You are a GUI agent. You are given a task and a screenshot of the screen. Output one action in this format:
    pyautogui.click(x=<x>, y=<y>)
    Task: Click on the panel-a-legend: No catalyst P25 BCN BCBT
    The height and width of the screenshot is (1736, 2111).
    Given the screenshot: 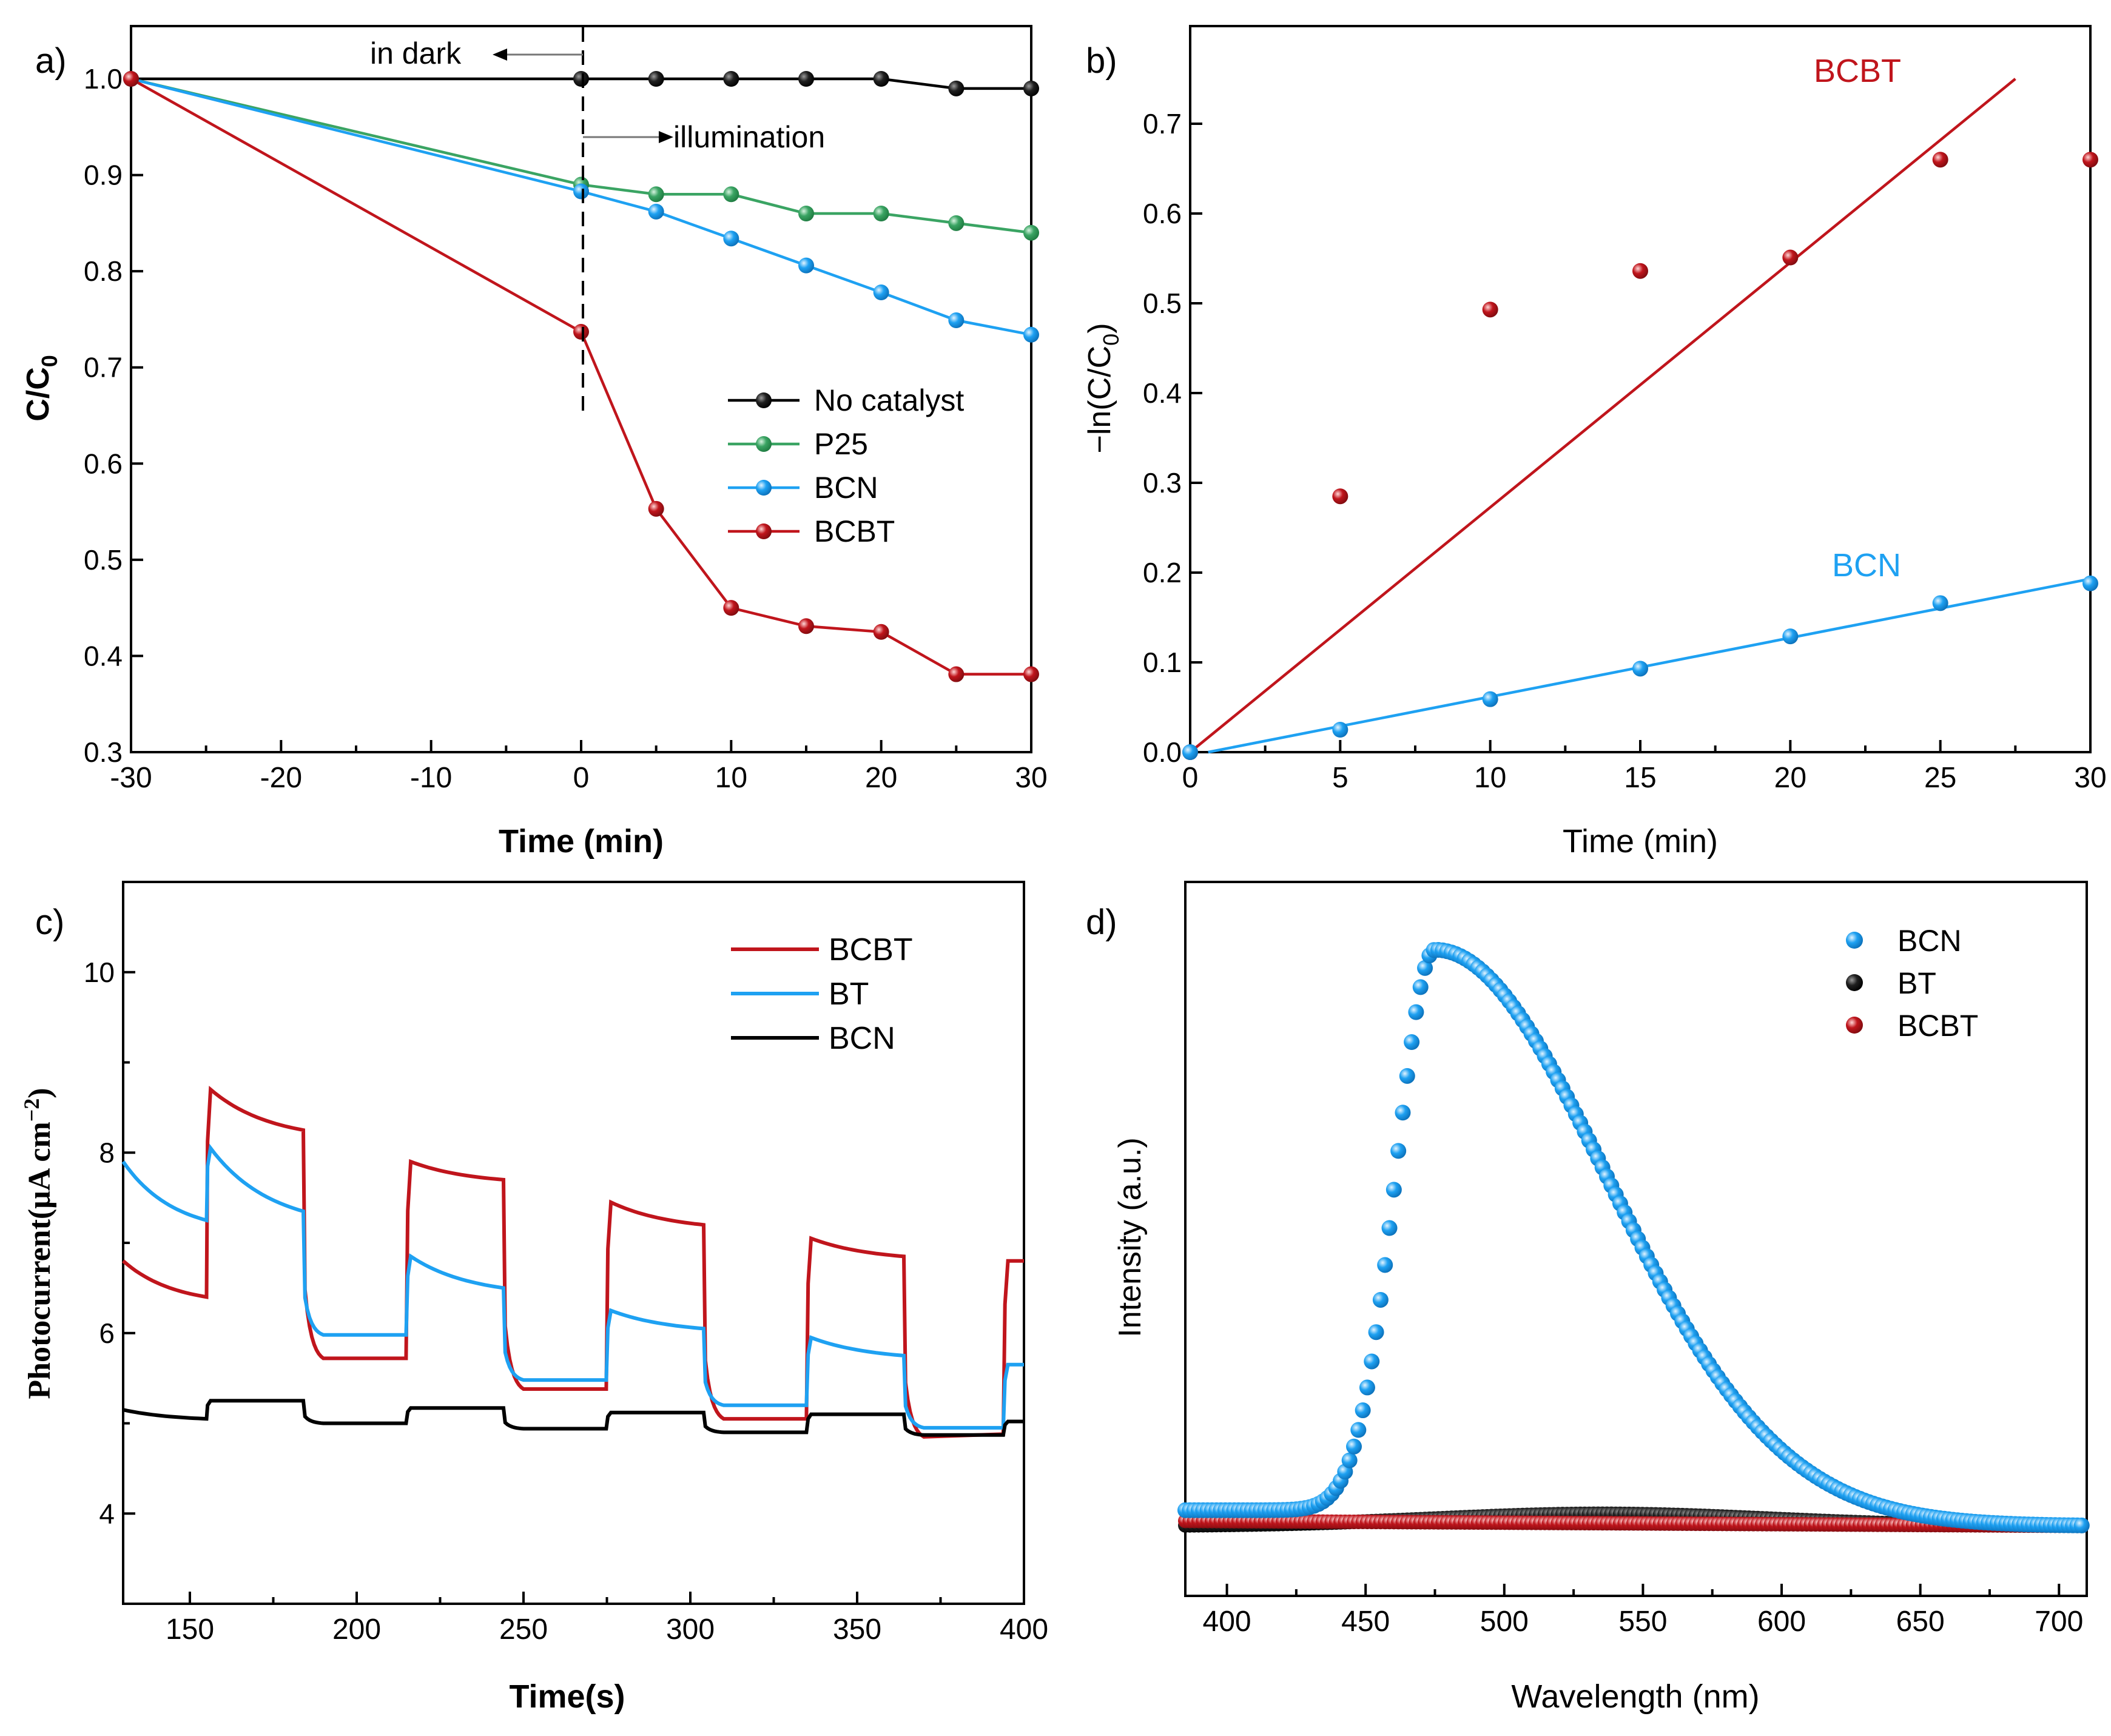 What is the action you would take?
    pyautogui.click(x=846, y=465)
    